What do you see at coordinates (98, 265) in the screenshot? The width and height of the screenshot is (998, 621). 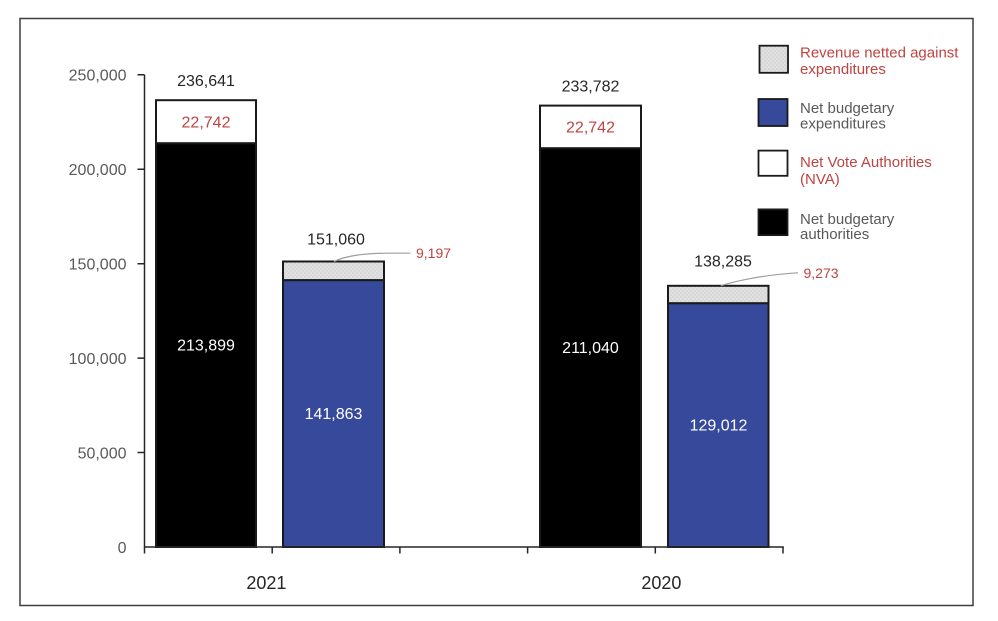 I see `svg-text: 150,000` at bounding box center [98, 265].